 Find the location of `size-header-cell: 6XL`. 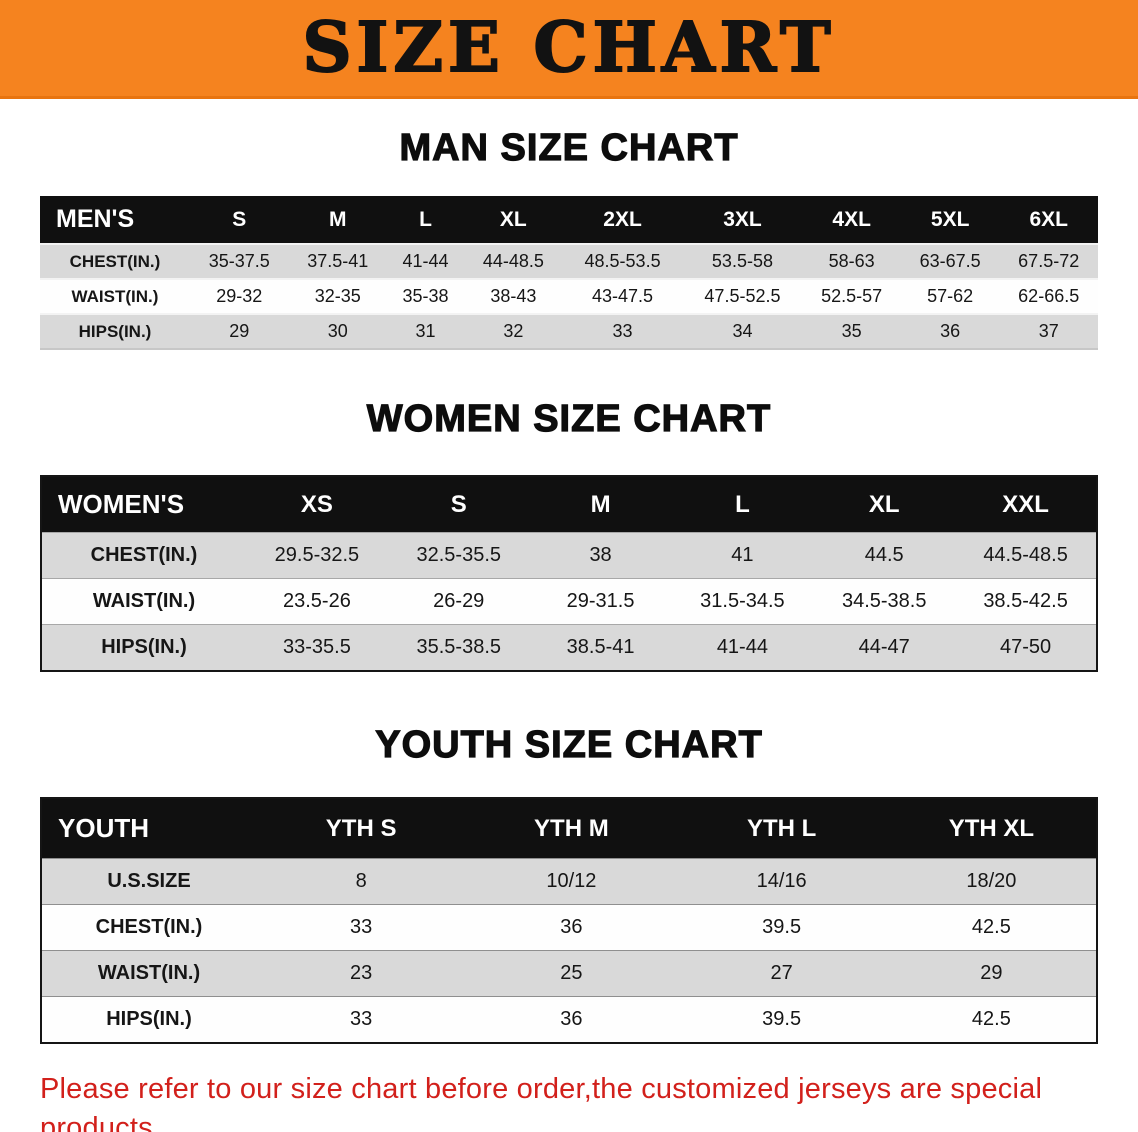

size-header-cell: 6XL is located at coordinates (1048, 219).